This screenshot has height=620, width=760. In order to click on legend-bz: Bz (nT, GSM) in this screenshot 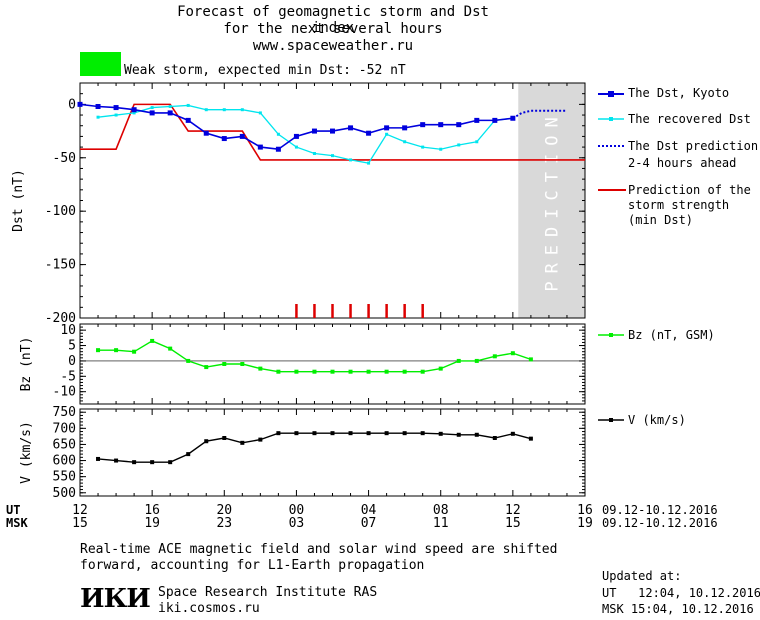, I will do `click(671, 335)`.